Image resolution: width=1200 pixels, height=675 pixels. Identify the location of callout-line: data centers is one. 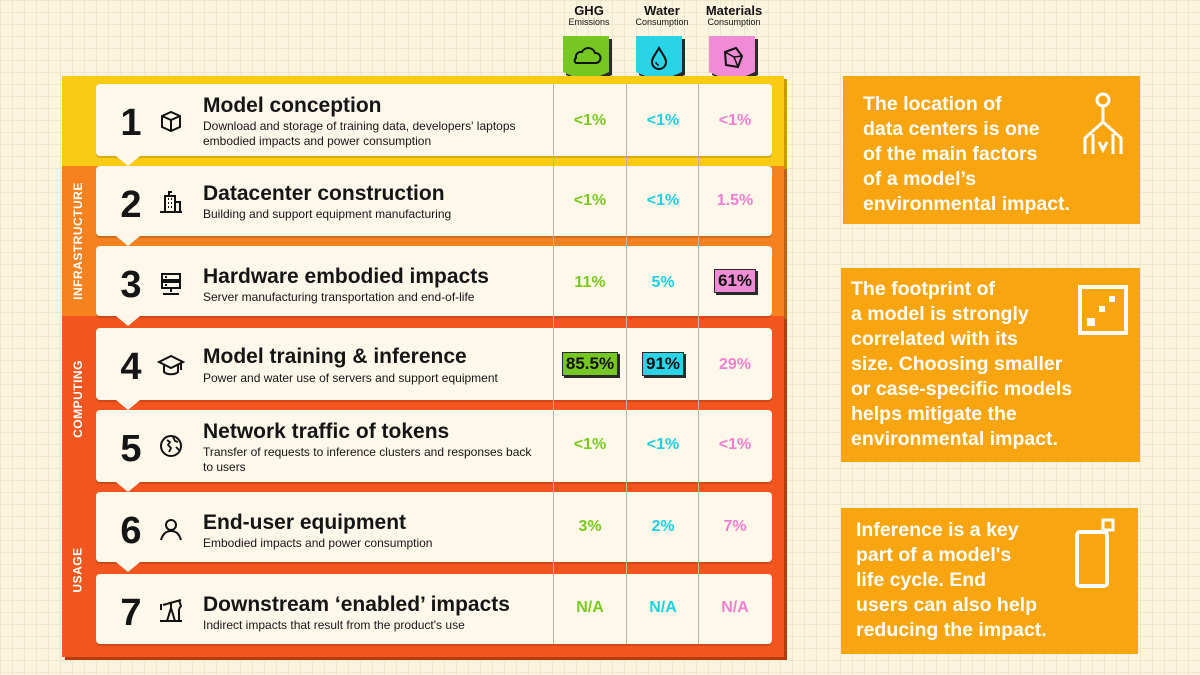
(951, 129).